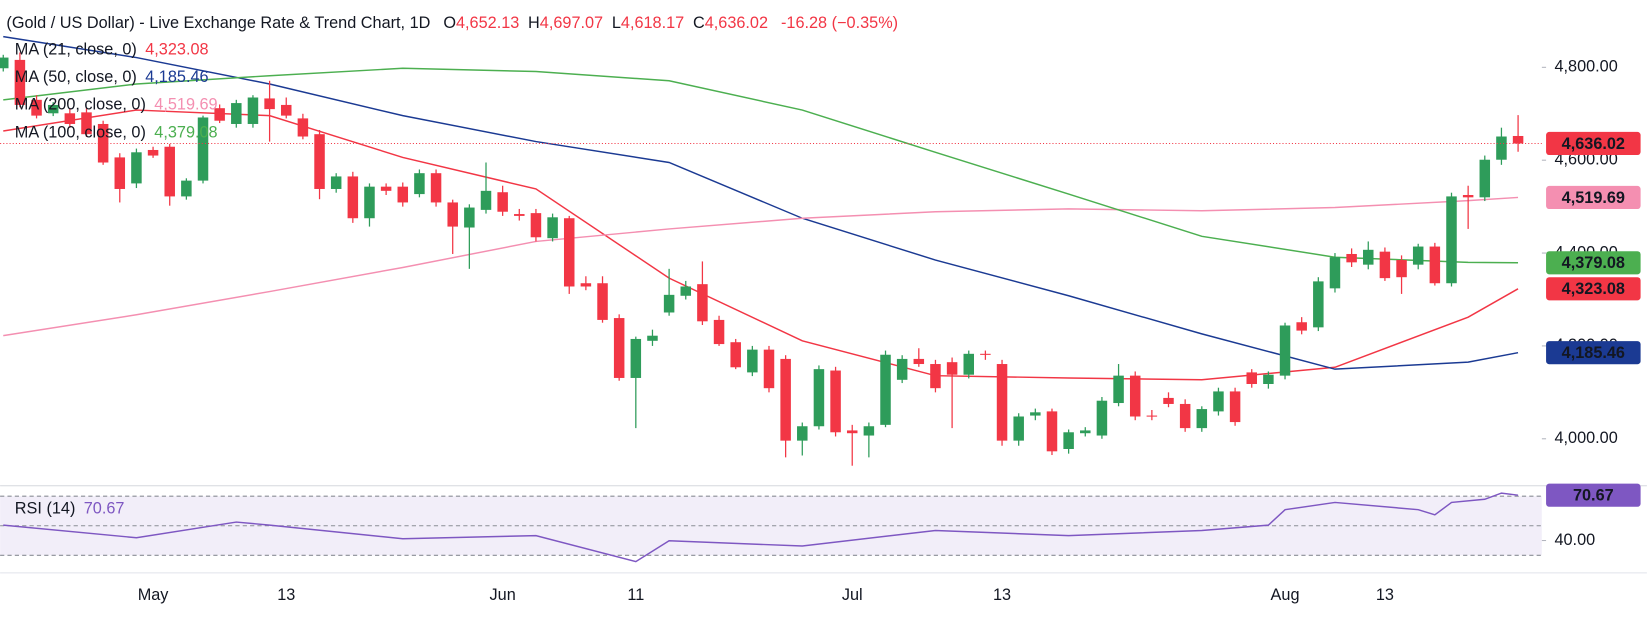 Image resolution: width=1647 pixels, height=627 pixels. I want to click on legend-entry: MA (50, close, 0) 4,185.46, so click(112, 77).